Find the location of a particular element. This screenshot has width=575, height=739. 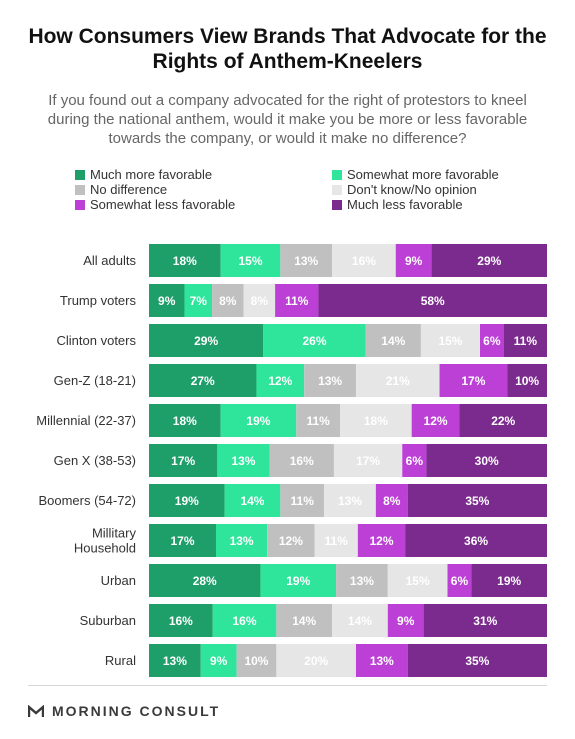

category-label: Suburban is located at coordinates (108, 620).